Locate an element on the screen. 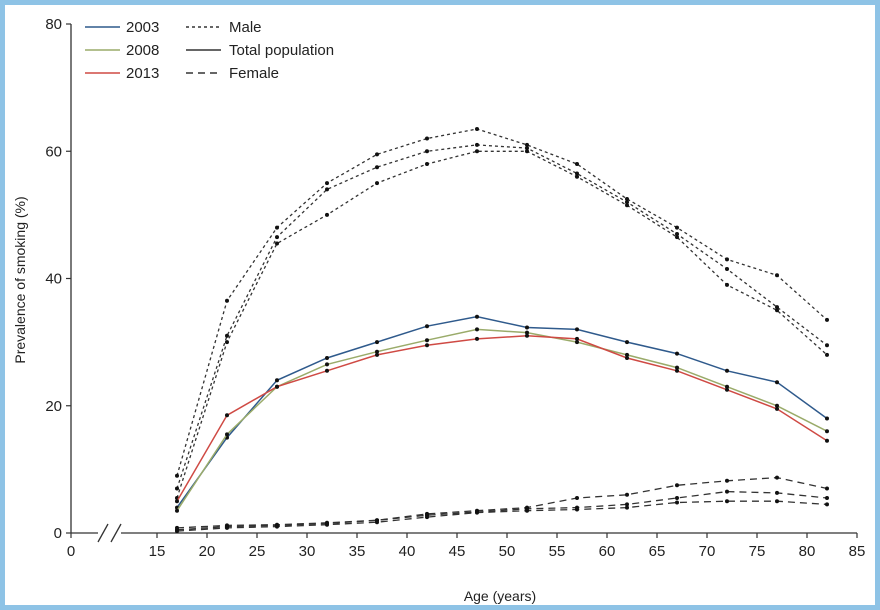 The height and width of the screenshot is (610, 880). y-tick-label: 60 is located at coordinates (53, 151).